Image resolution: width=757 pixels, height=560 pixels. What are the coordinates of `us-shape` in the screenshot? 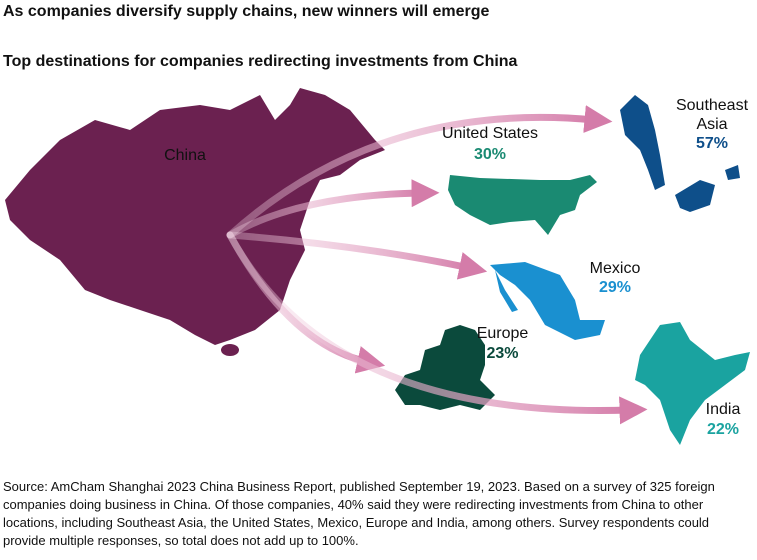 It's located at (522, 205).